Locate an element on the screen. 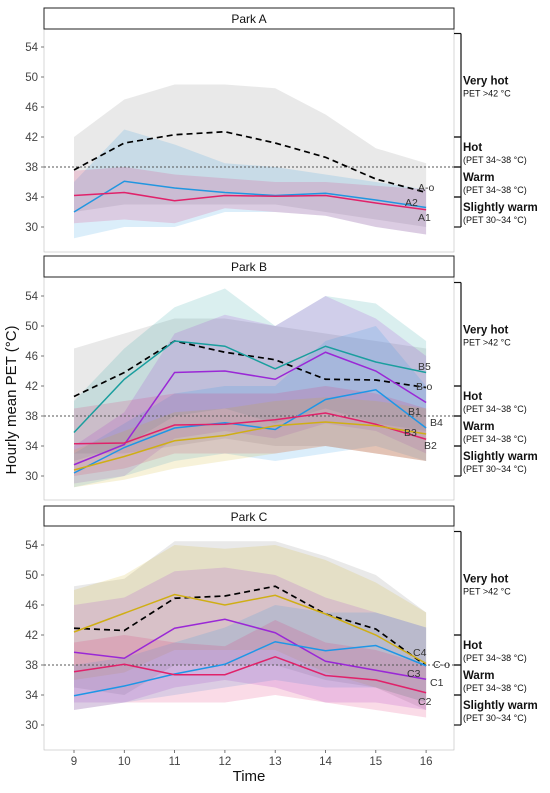  panel-title: Park C is located at coordinates (249, 517).